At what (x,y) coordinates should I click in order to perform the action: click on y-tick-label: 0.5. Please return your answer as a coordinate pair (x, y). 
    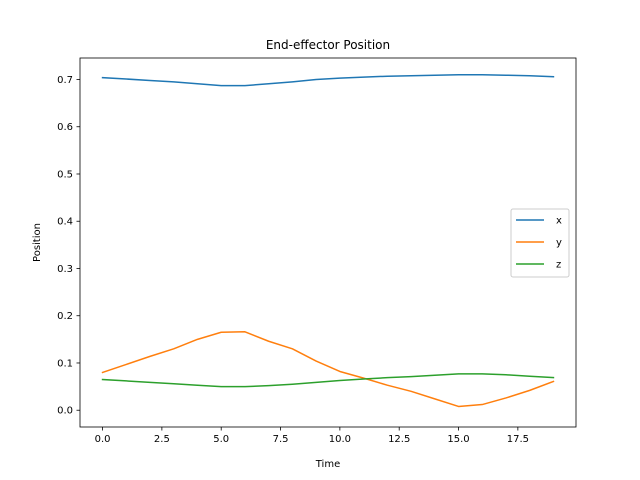
    Looking at the image, I should click on (65, 174).